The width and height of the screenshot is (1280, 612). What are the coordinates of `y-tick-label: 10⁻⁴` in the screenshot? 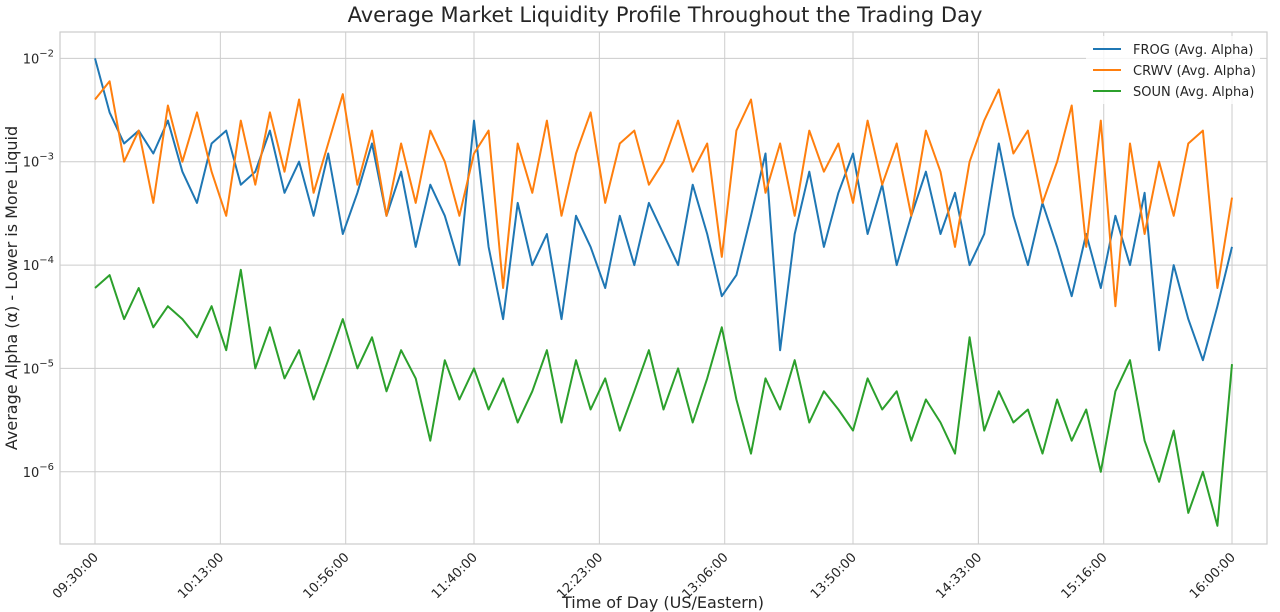 It's located at (38, 264).